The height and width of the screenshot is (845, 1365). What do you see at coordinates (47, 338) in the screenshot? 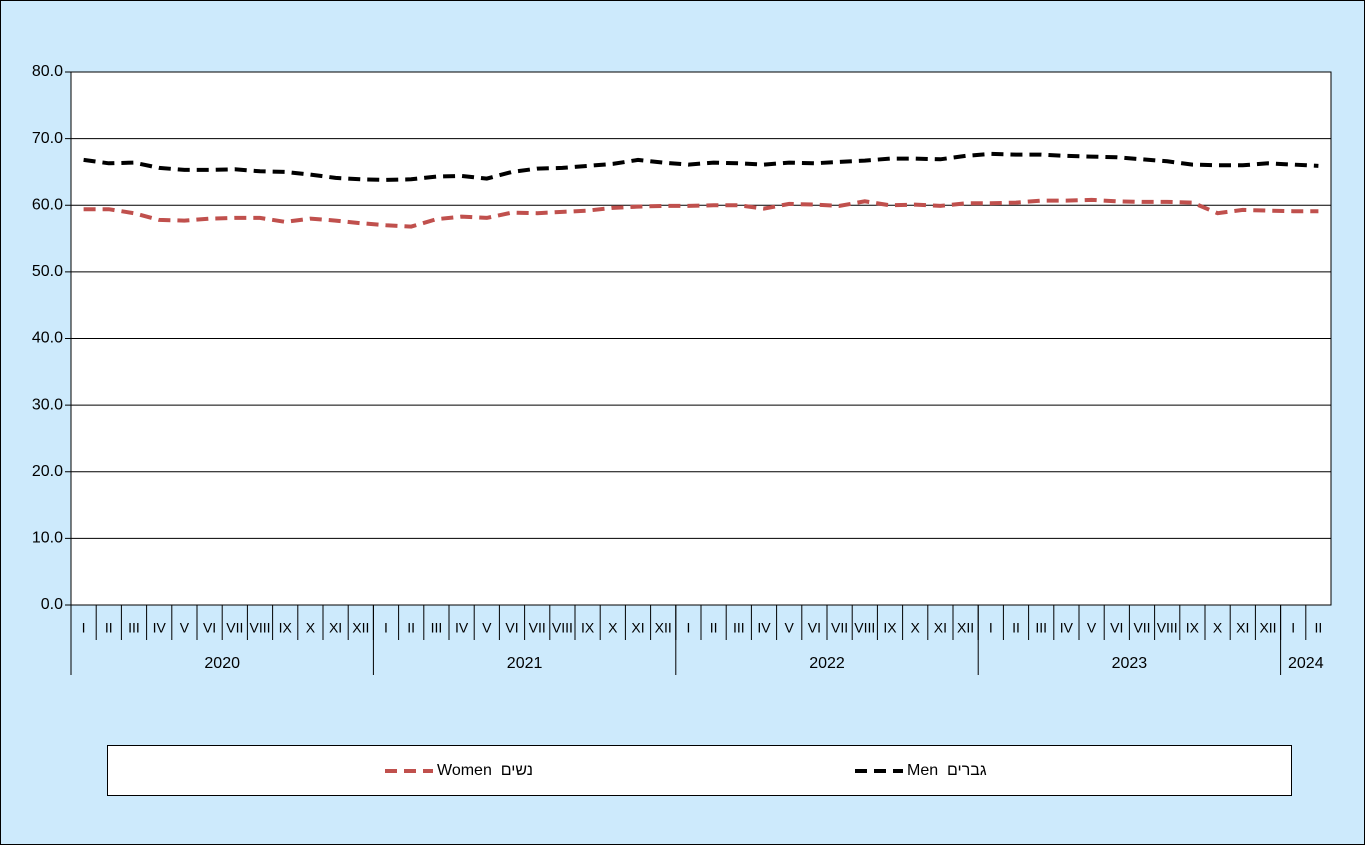
I see `y-tick-label: 40.0` at bounding box center [47, 338].